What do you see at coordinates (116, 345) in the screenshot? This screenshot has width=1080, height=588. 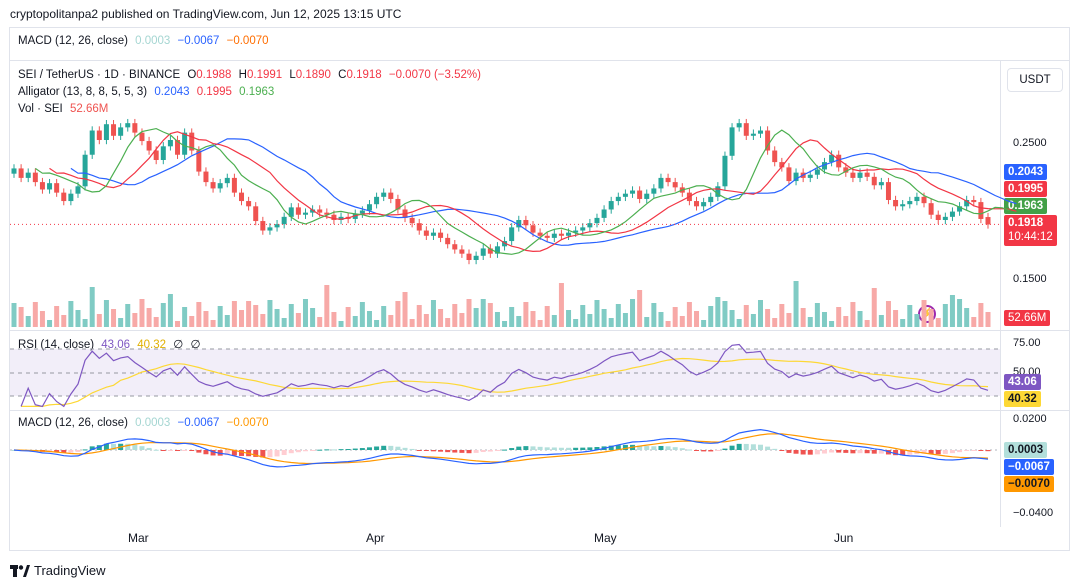 I see `rsi-value: 43.06` at bounding box center [116, 345].